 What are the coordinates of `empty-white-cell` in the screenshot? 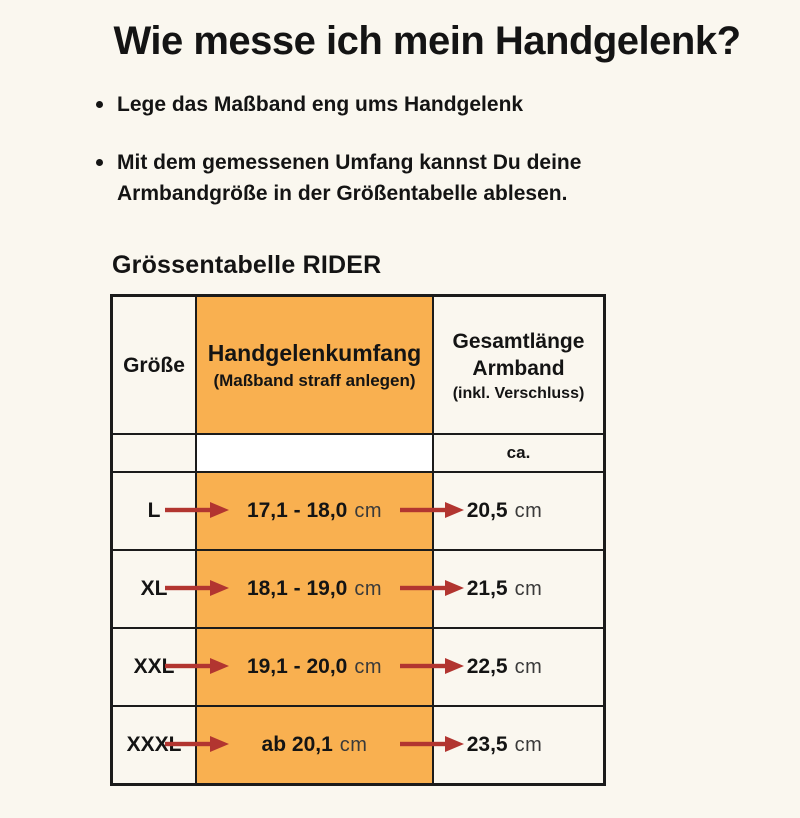 It's located at (315, 452).